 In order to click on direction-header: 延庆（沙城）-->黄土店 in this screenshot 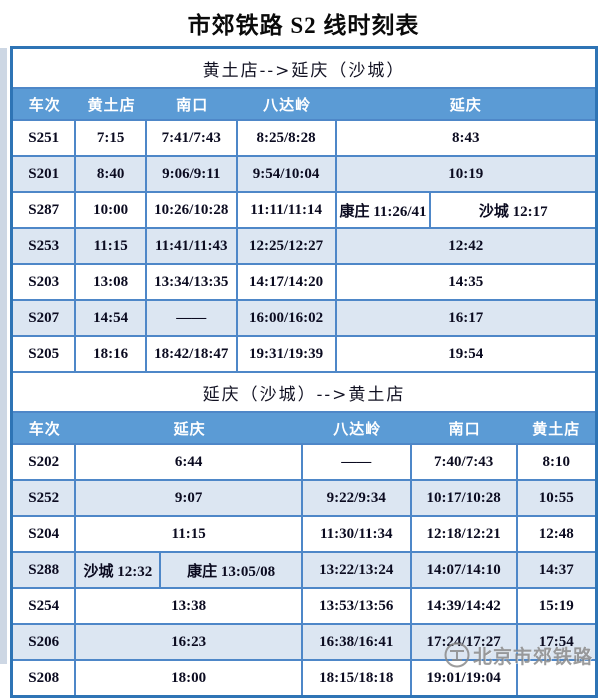, I will do `click(304, 393)`.